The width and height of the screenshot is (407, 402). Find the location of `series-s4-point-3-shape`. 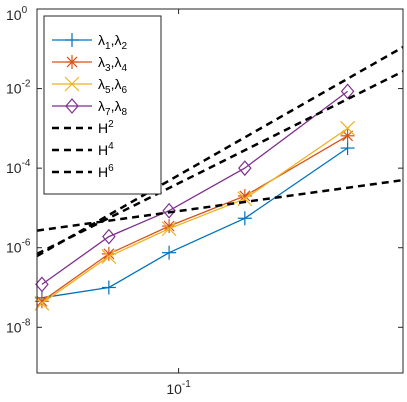

series-s4-point-3-shape is located at coordinates (245, 168).